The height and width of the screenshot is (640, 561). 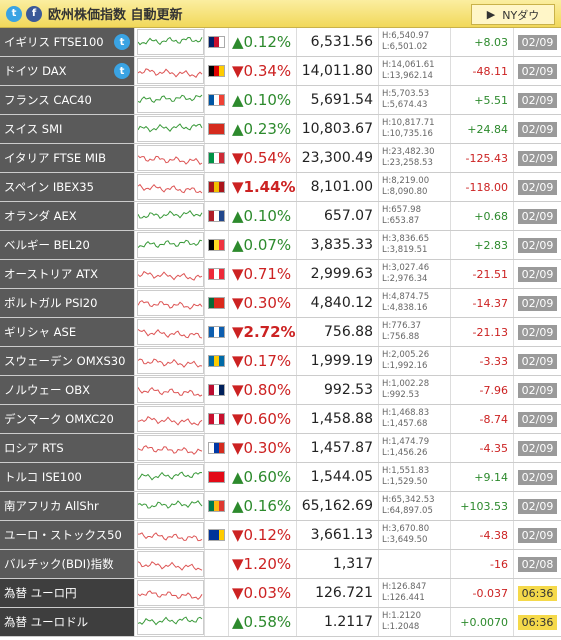 I want to click on high: H:1,468.83, so click(x=406, y=413).